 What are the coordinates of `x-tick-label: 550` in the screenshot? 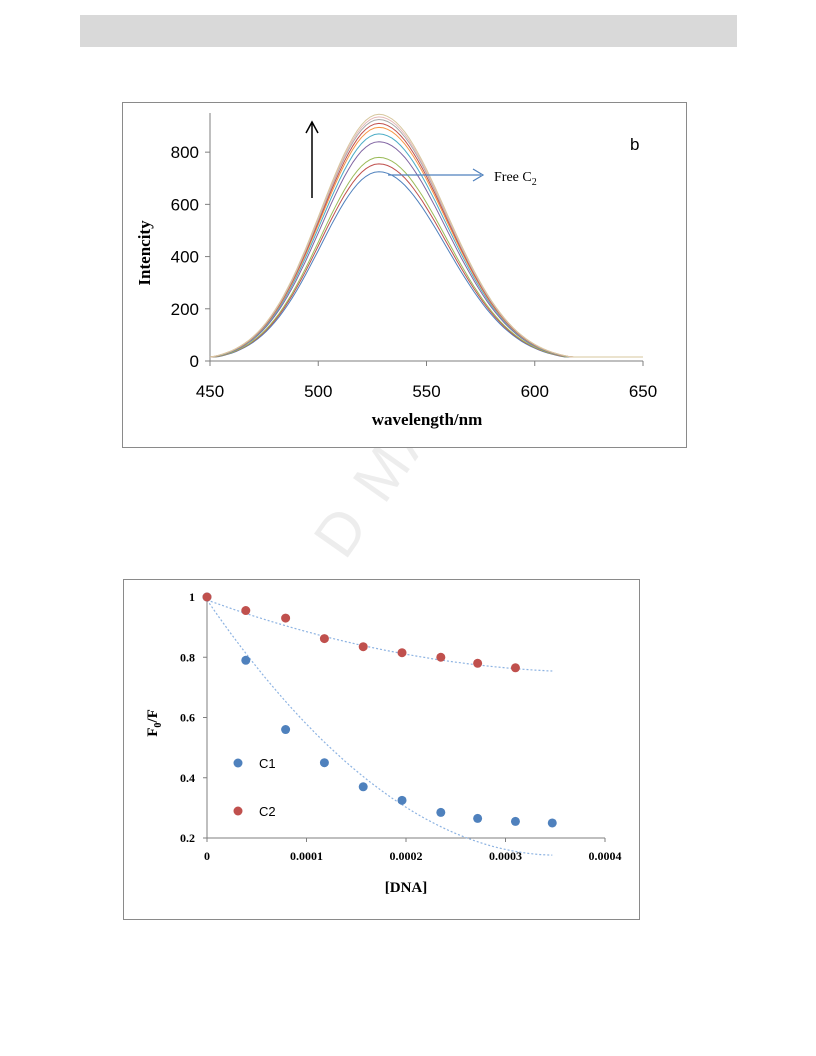 It's located at (426, 391).